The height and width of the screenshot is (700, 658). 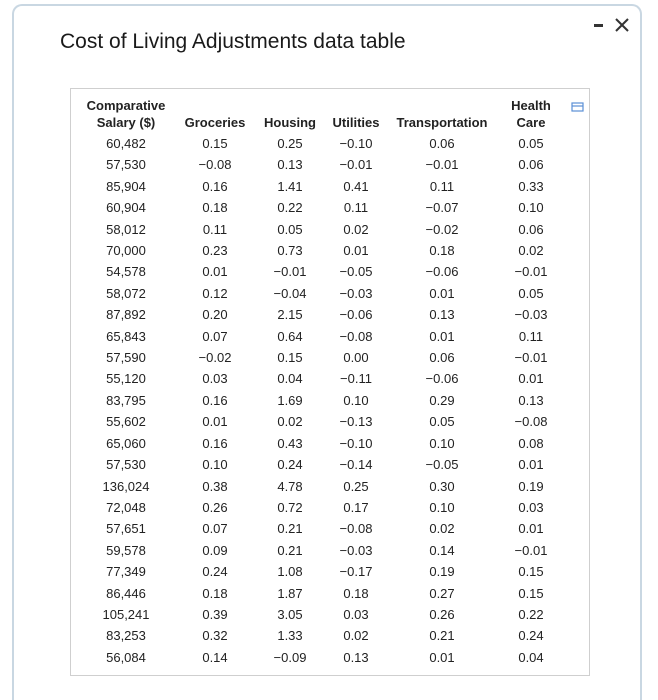 I want to click on table-cell: 1.69, so click(x=290, y=400).